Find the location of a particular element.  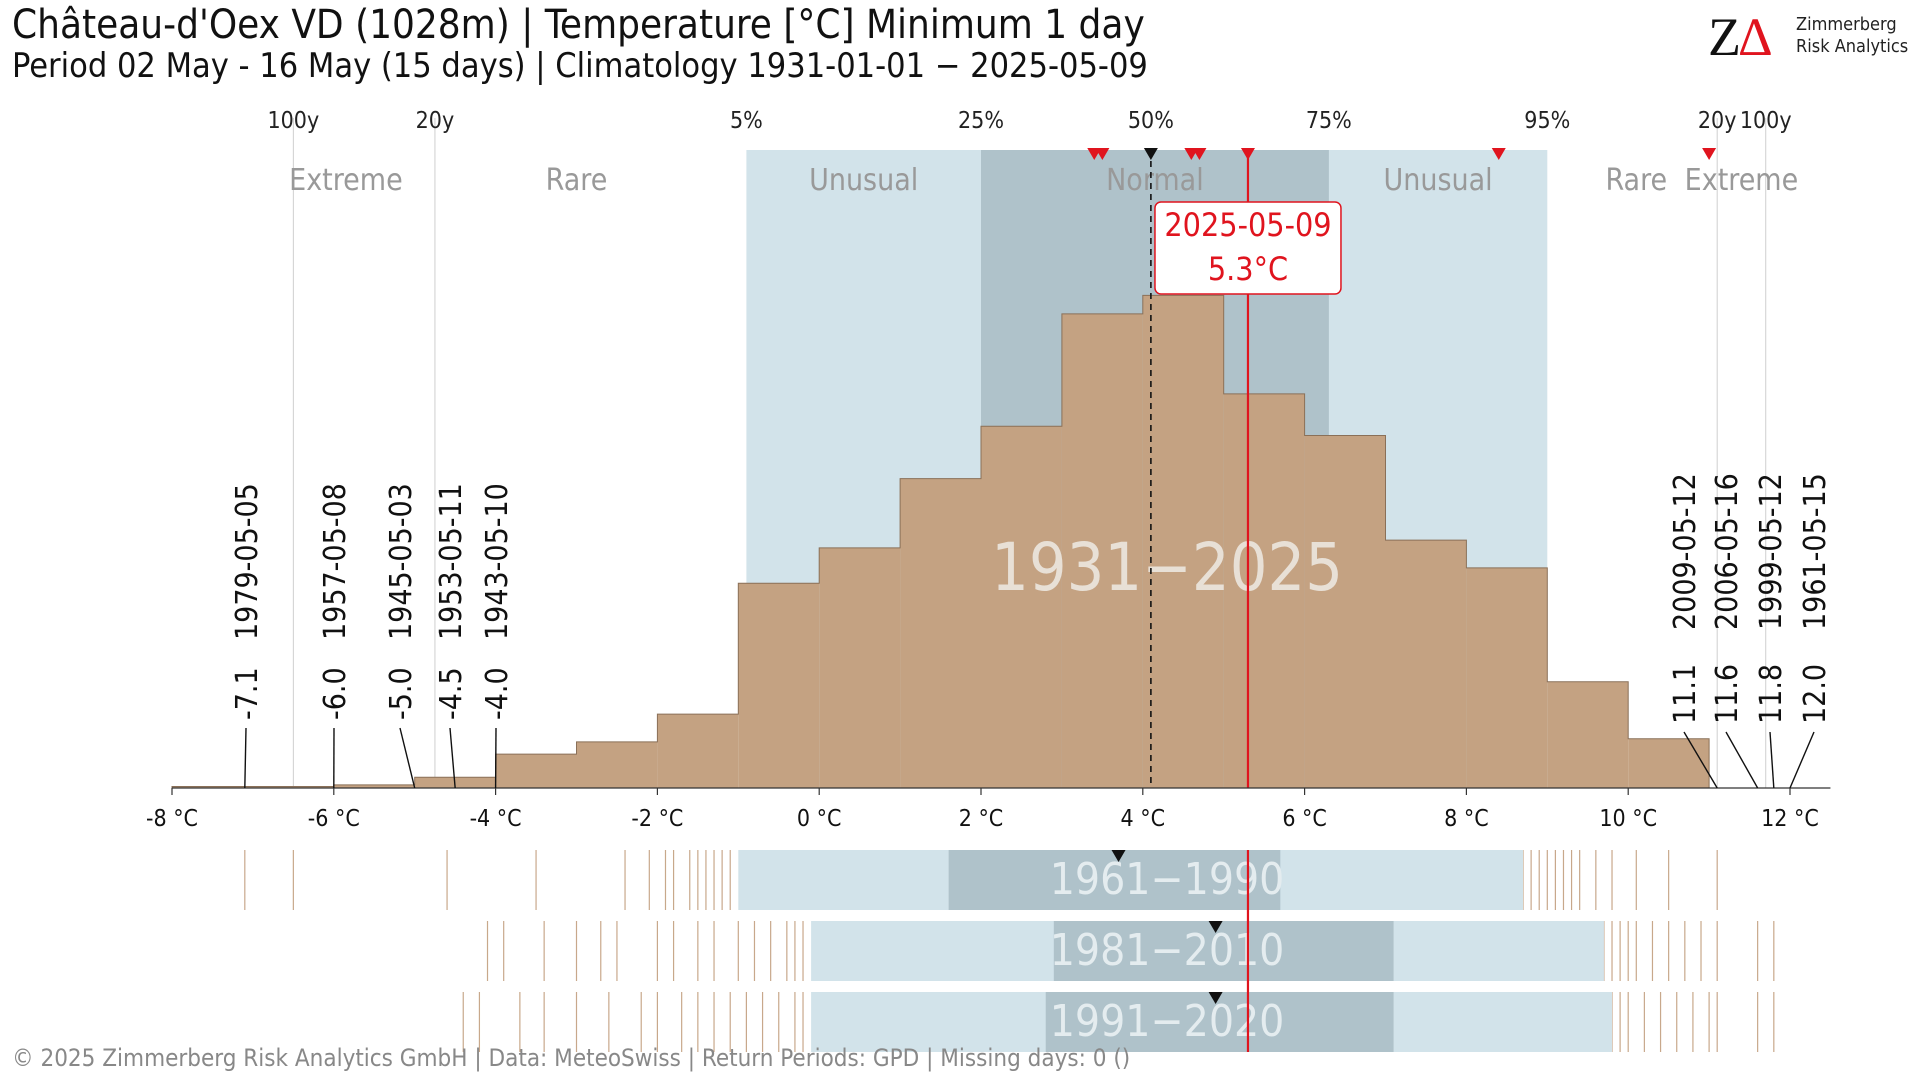

extreme-high-value-1: 11.6 is located at coordinates (1727, 694).